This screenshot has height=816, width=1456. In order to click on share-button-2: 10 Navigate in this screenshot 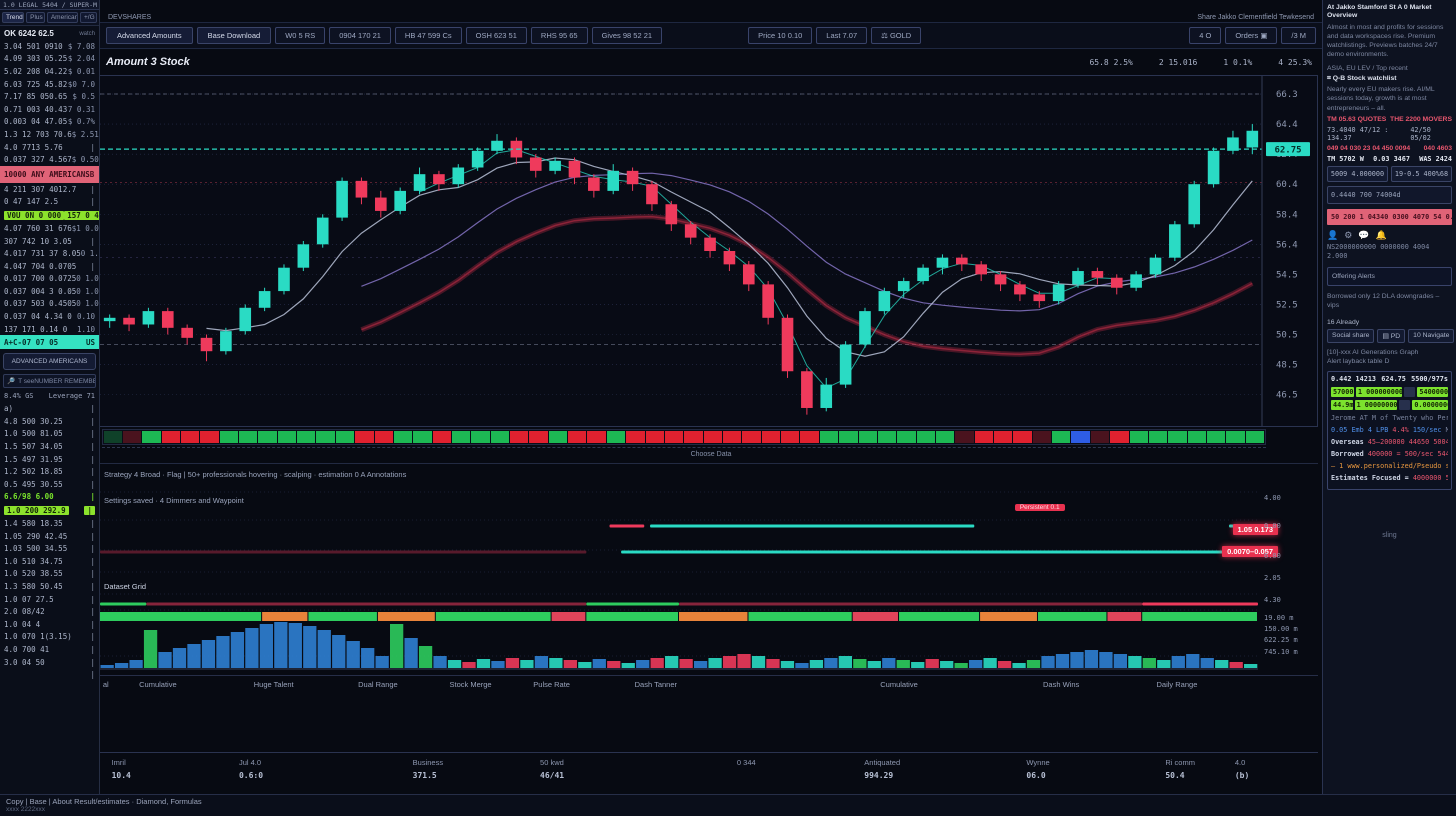, I will do `click(1431, 335)`.